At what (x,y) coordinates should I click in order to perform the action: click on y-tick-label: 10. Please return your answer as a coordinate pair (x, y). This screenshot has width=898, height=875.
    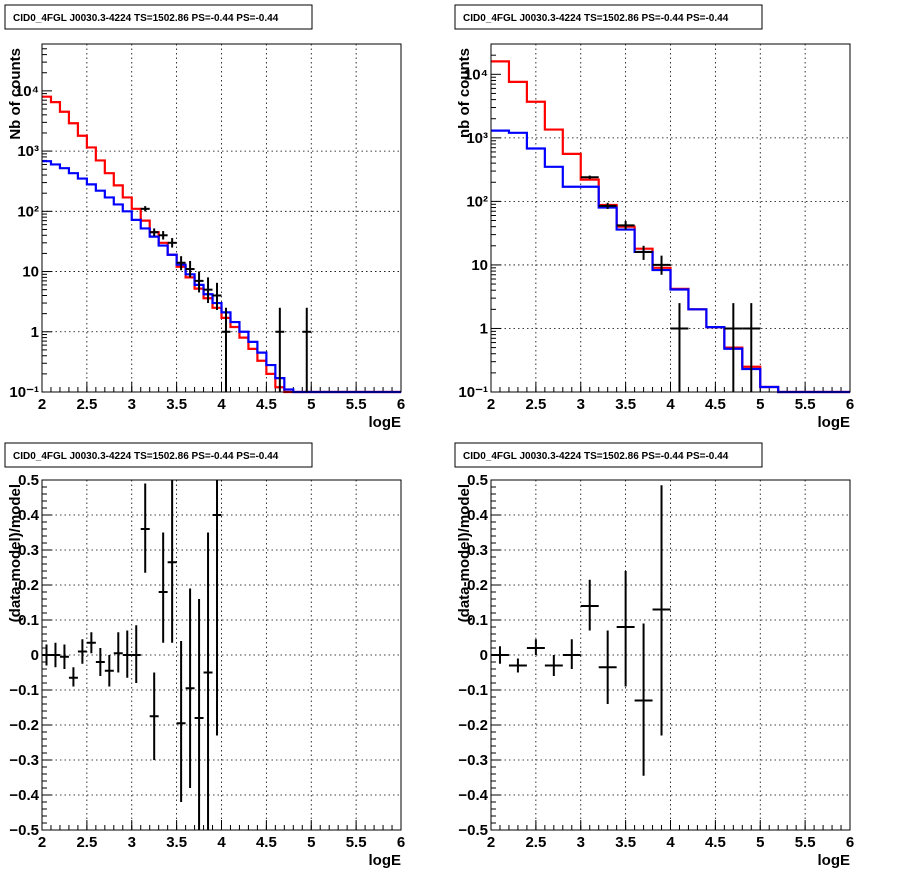
    Looking at the image, I should click on (30, 272).